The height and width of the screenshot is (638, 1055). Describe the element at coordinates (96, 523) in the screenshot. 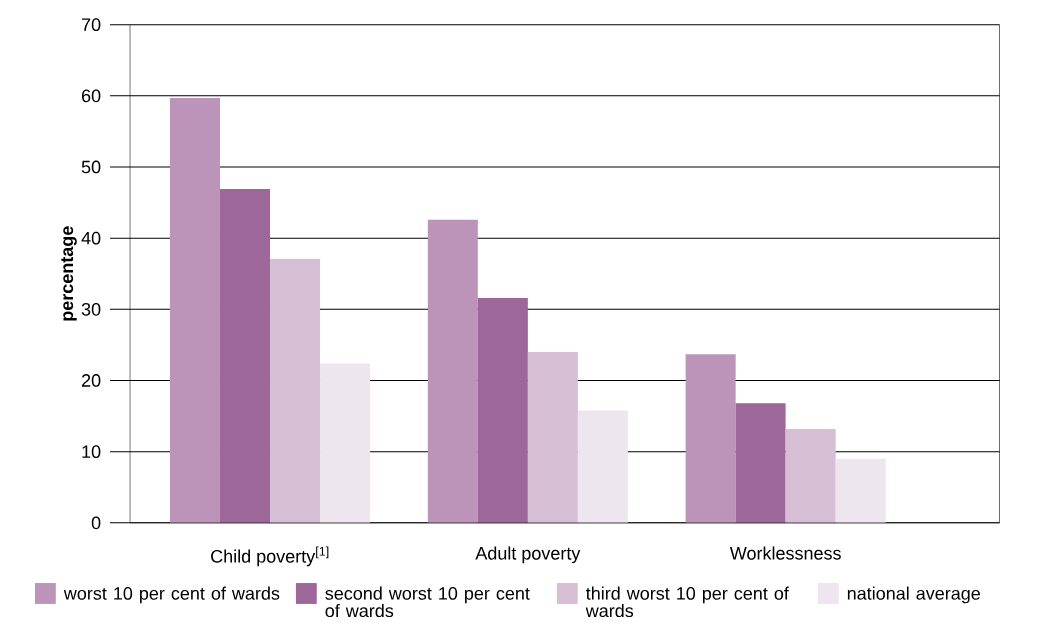

I see `y-tick-label: 0` at that location.